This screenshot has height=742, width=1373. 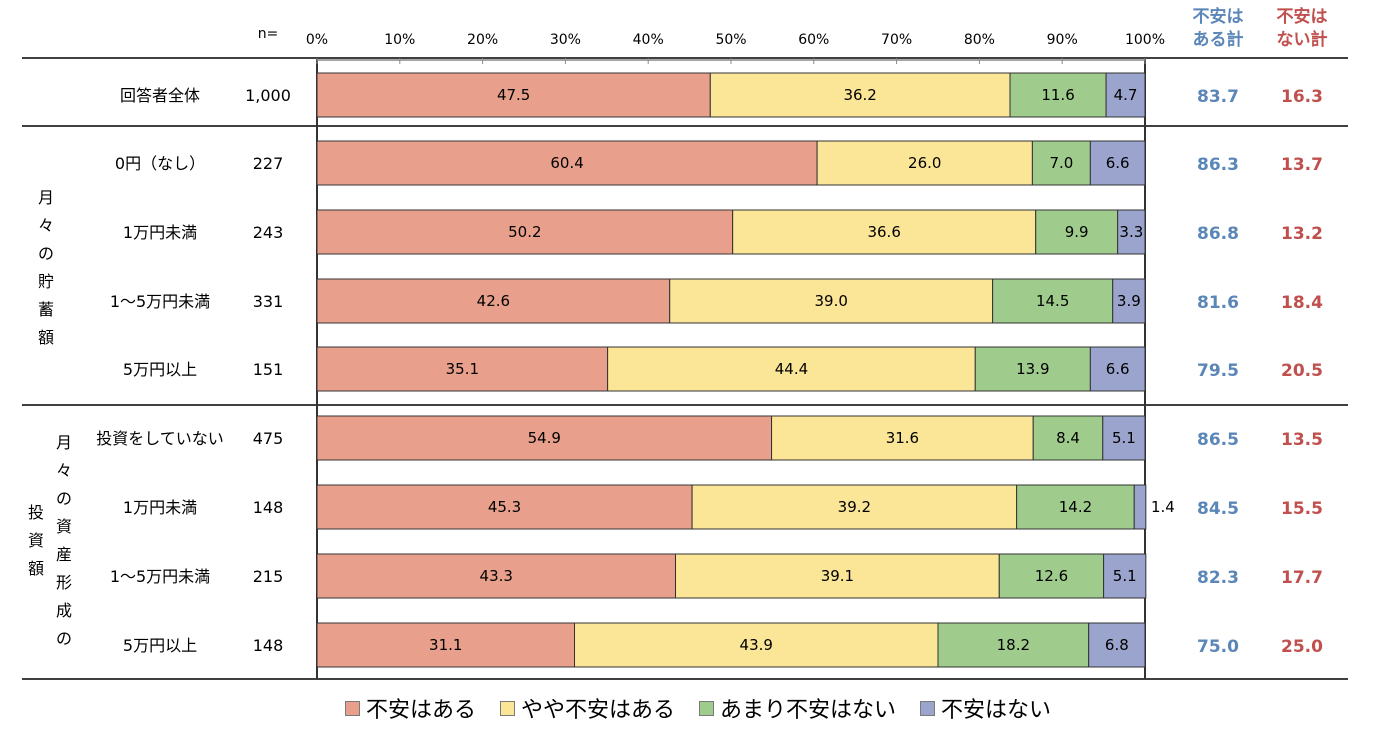 I want to click on x-tick-label: 70%, so click(x=896, y=40).